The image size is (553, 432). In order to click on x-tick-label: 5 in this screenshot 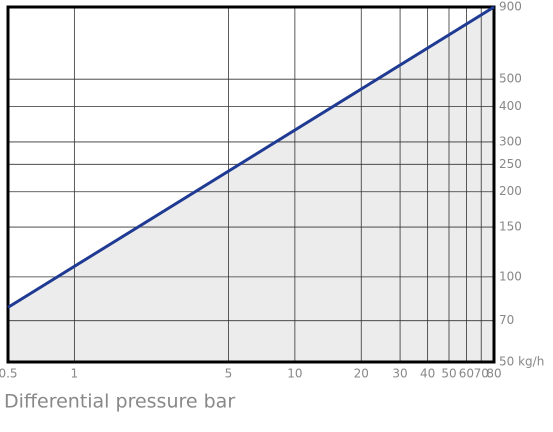, I will do `click(229, 374)`.